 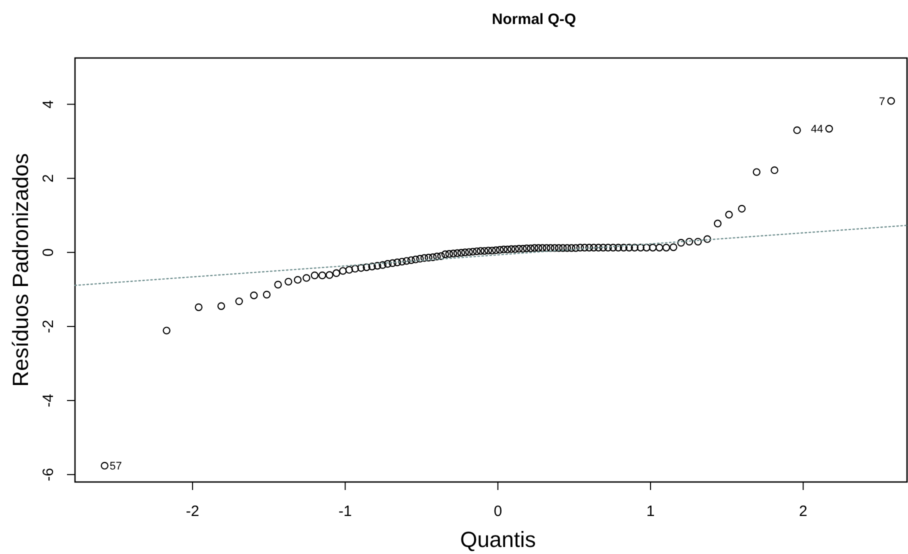 I want to click on annotation: 57, so click(x=116, y=466).